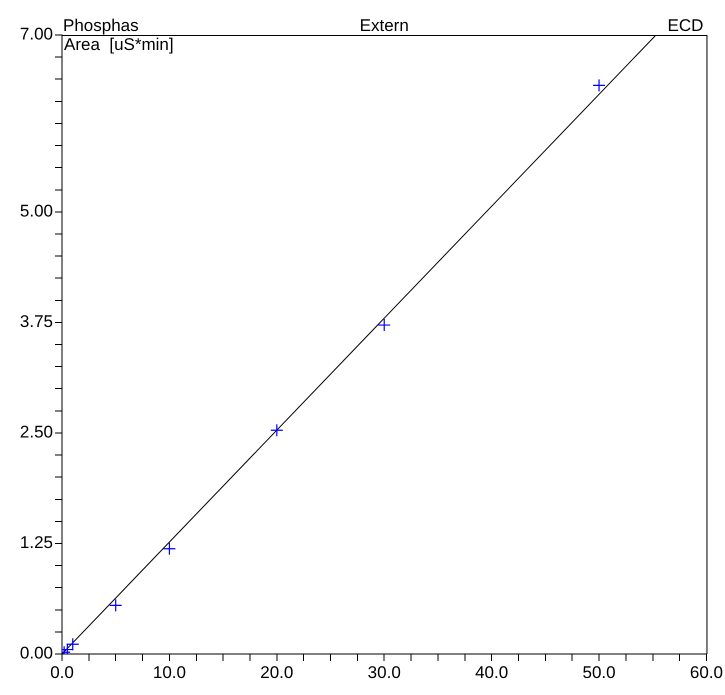  Describe the element at coordinates (36, 653) in the screenshot. I see `y-tick-label: 0.00` at that location.